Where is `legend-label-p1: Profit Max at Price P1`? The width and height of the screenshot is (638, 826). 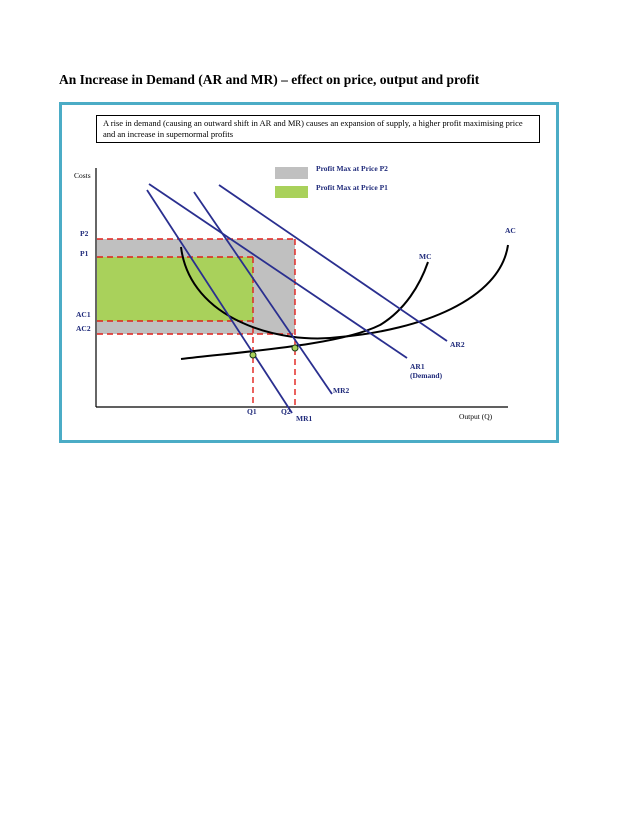 legend-label-p1: Profit Max at Price P1 is located at coordinates (352, 187).